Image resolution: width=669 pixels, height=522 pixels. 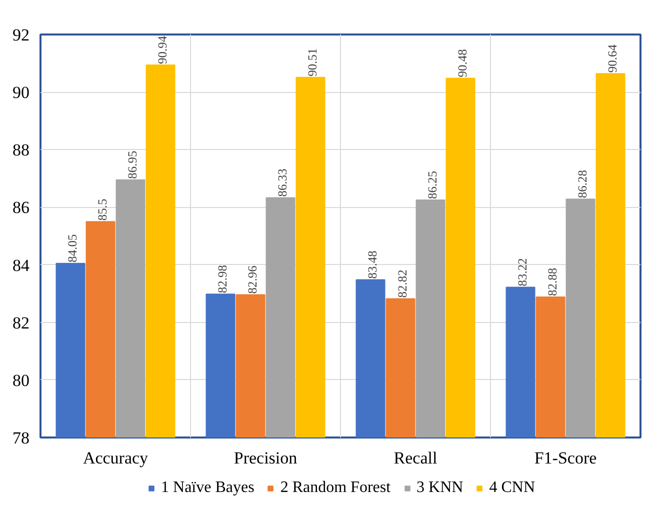 I want to click on y-tick-label: 82, so click(x=21, y=322).